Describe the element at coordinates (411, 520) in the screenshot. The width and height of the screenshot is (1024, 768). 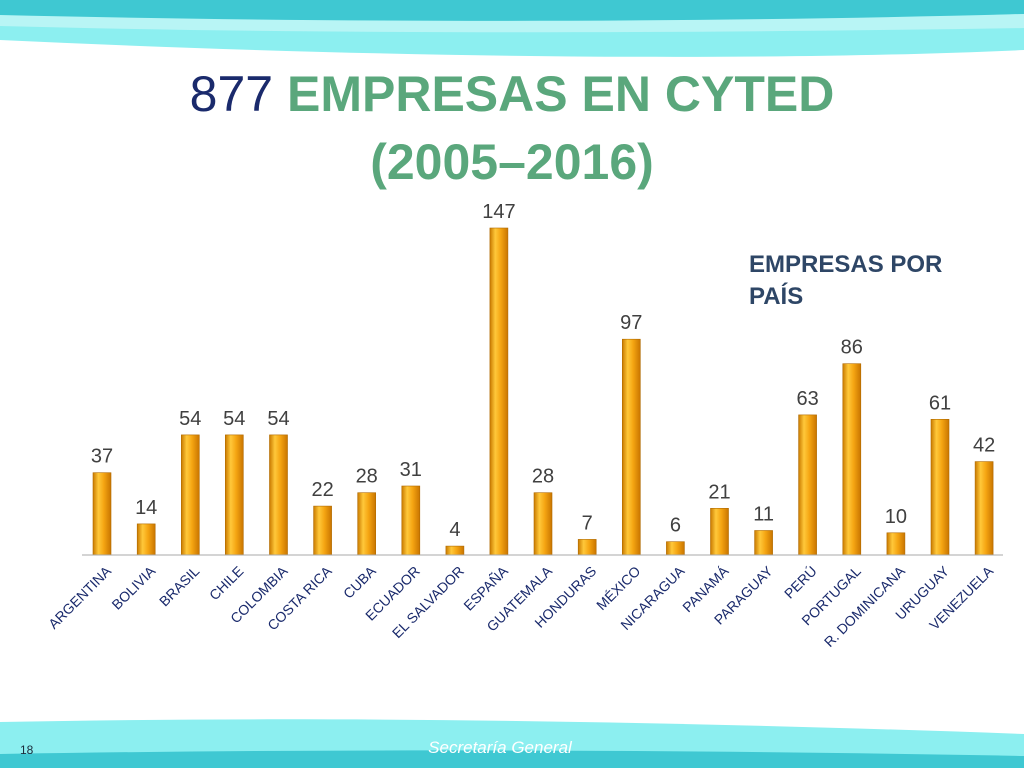
I see `bar-ecuador` at that location.